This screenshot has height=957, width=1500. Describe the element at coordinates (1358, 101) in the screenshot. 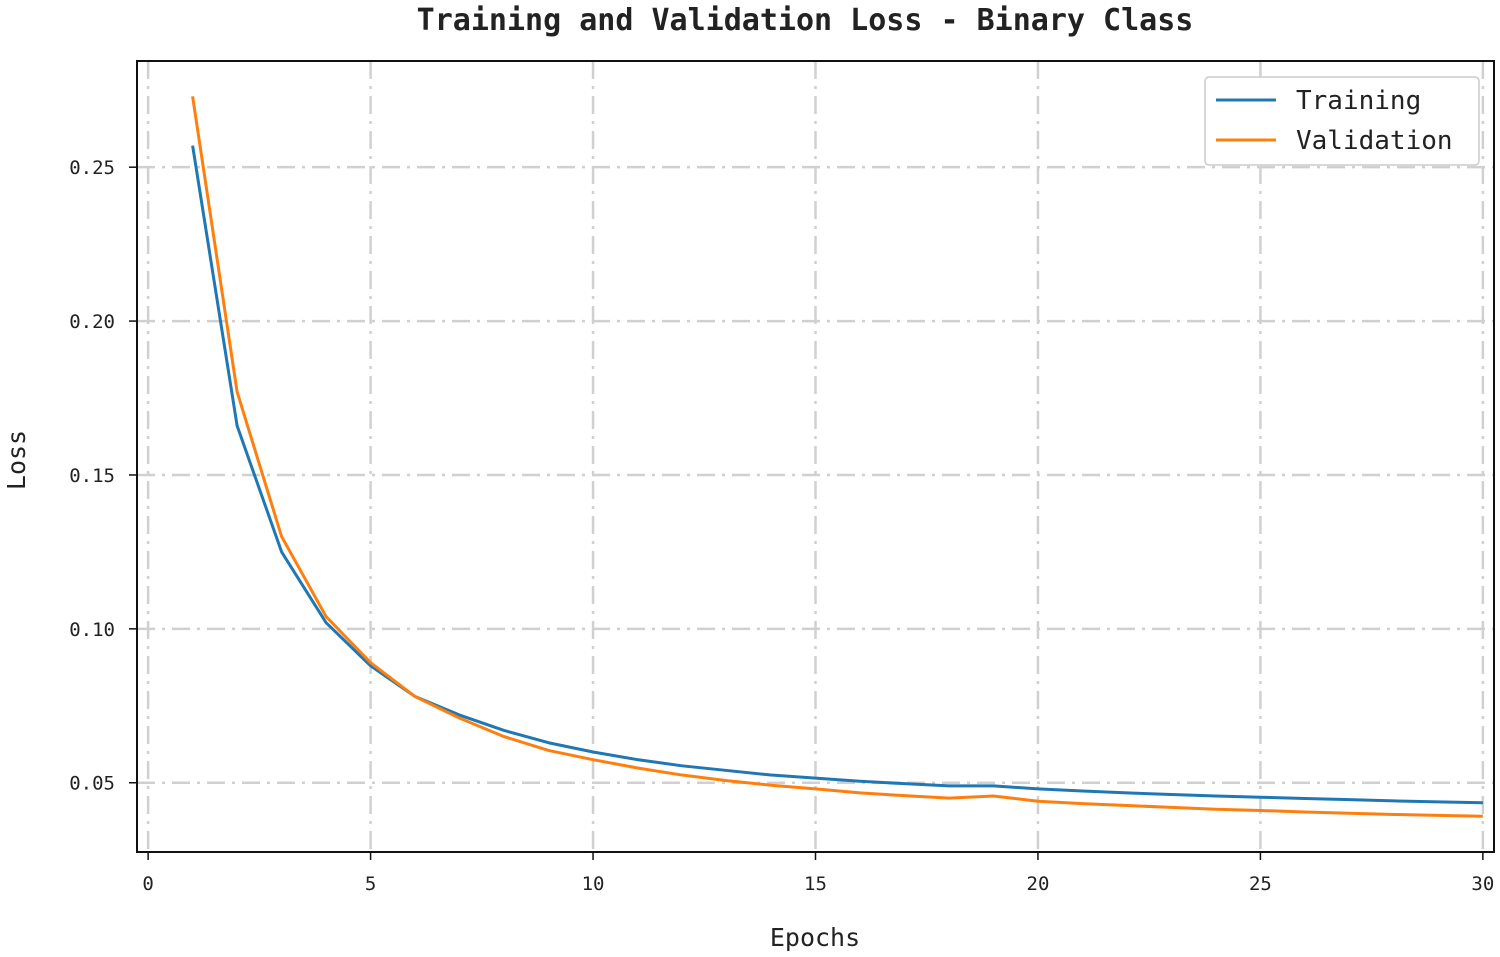

I see `legend-label-training: Training` at that location.